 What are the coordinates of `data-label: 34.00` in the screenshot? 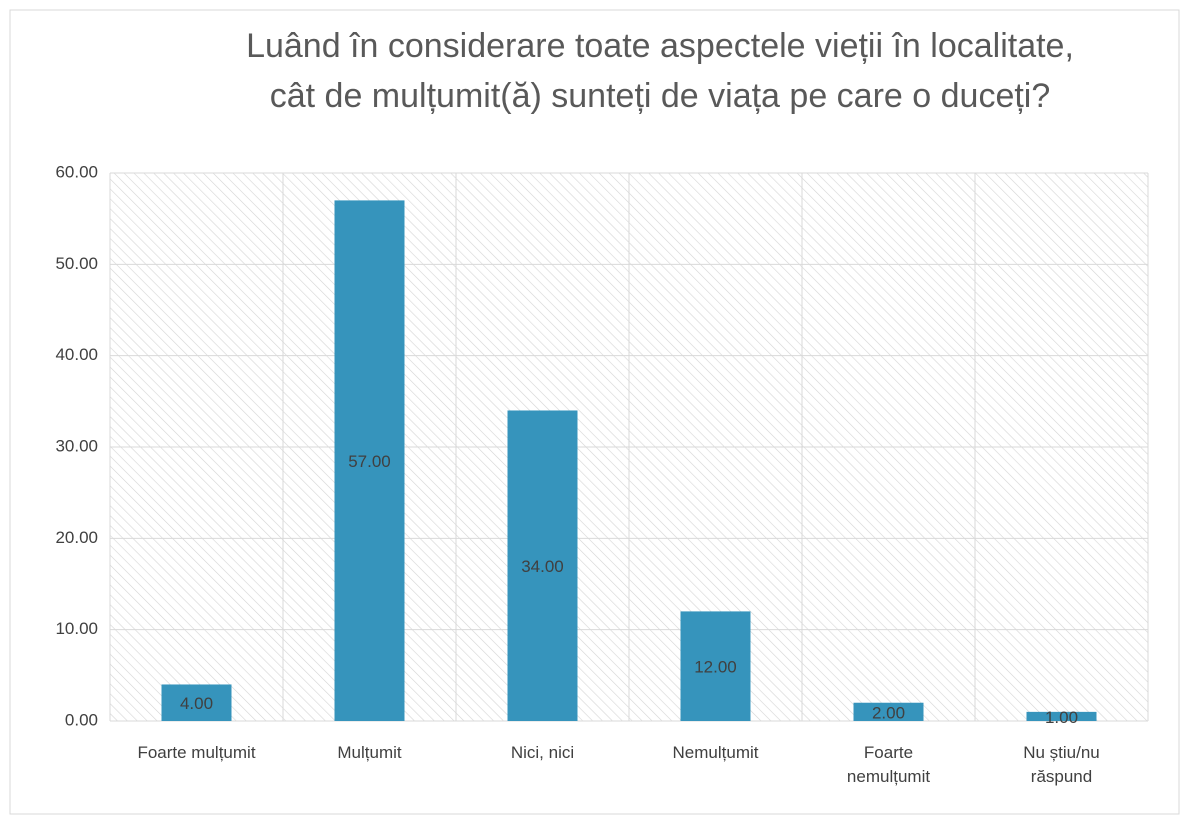 It's located at (542, 566).